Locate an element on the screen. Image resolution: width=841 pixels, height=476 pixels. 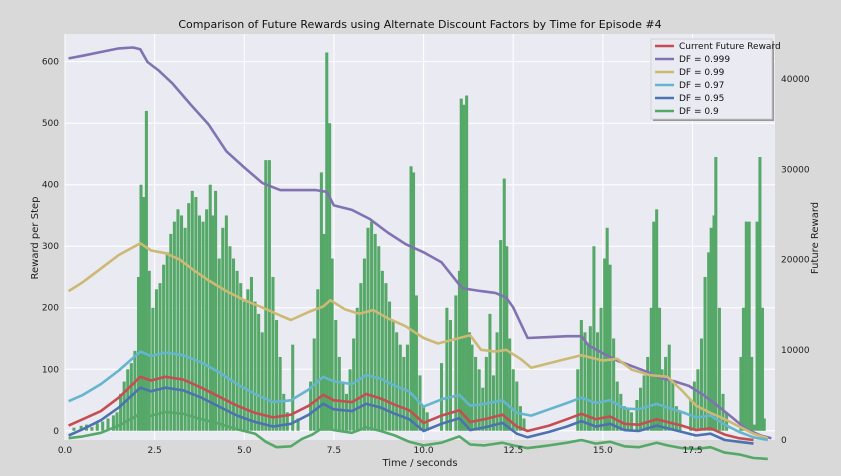
x-tick-label: 7.5 is located at coordinates (334, 451).